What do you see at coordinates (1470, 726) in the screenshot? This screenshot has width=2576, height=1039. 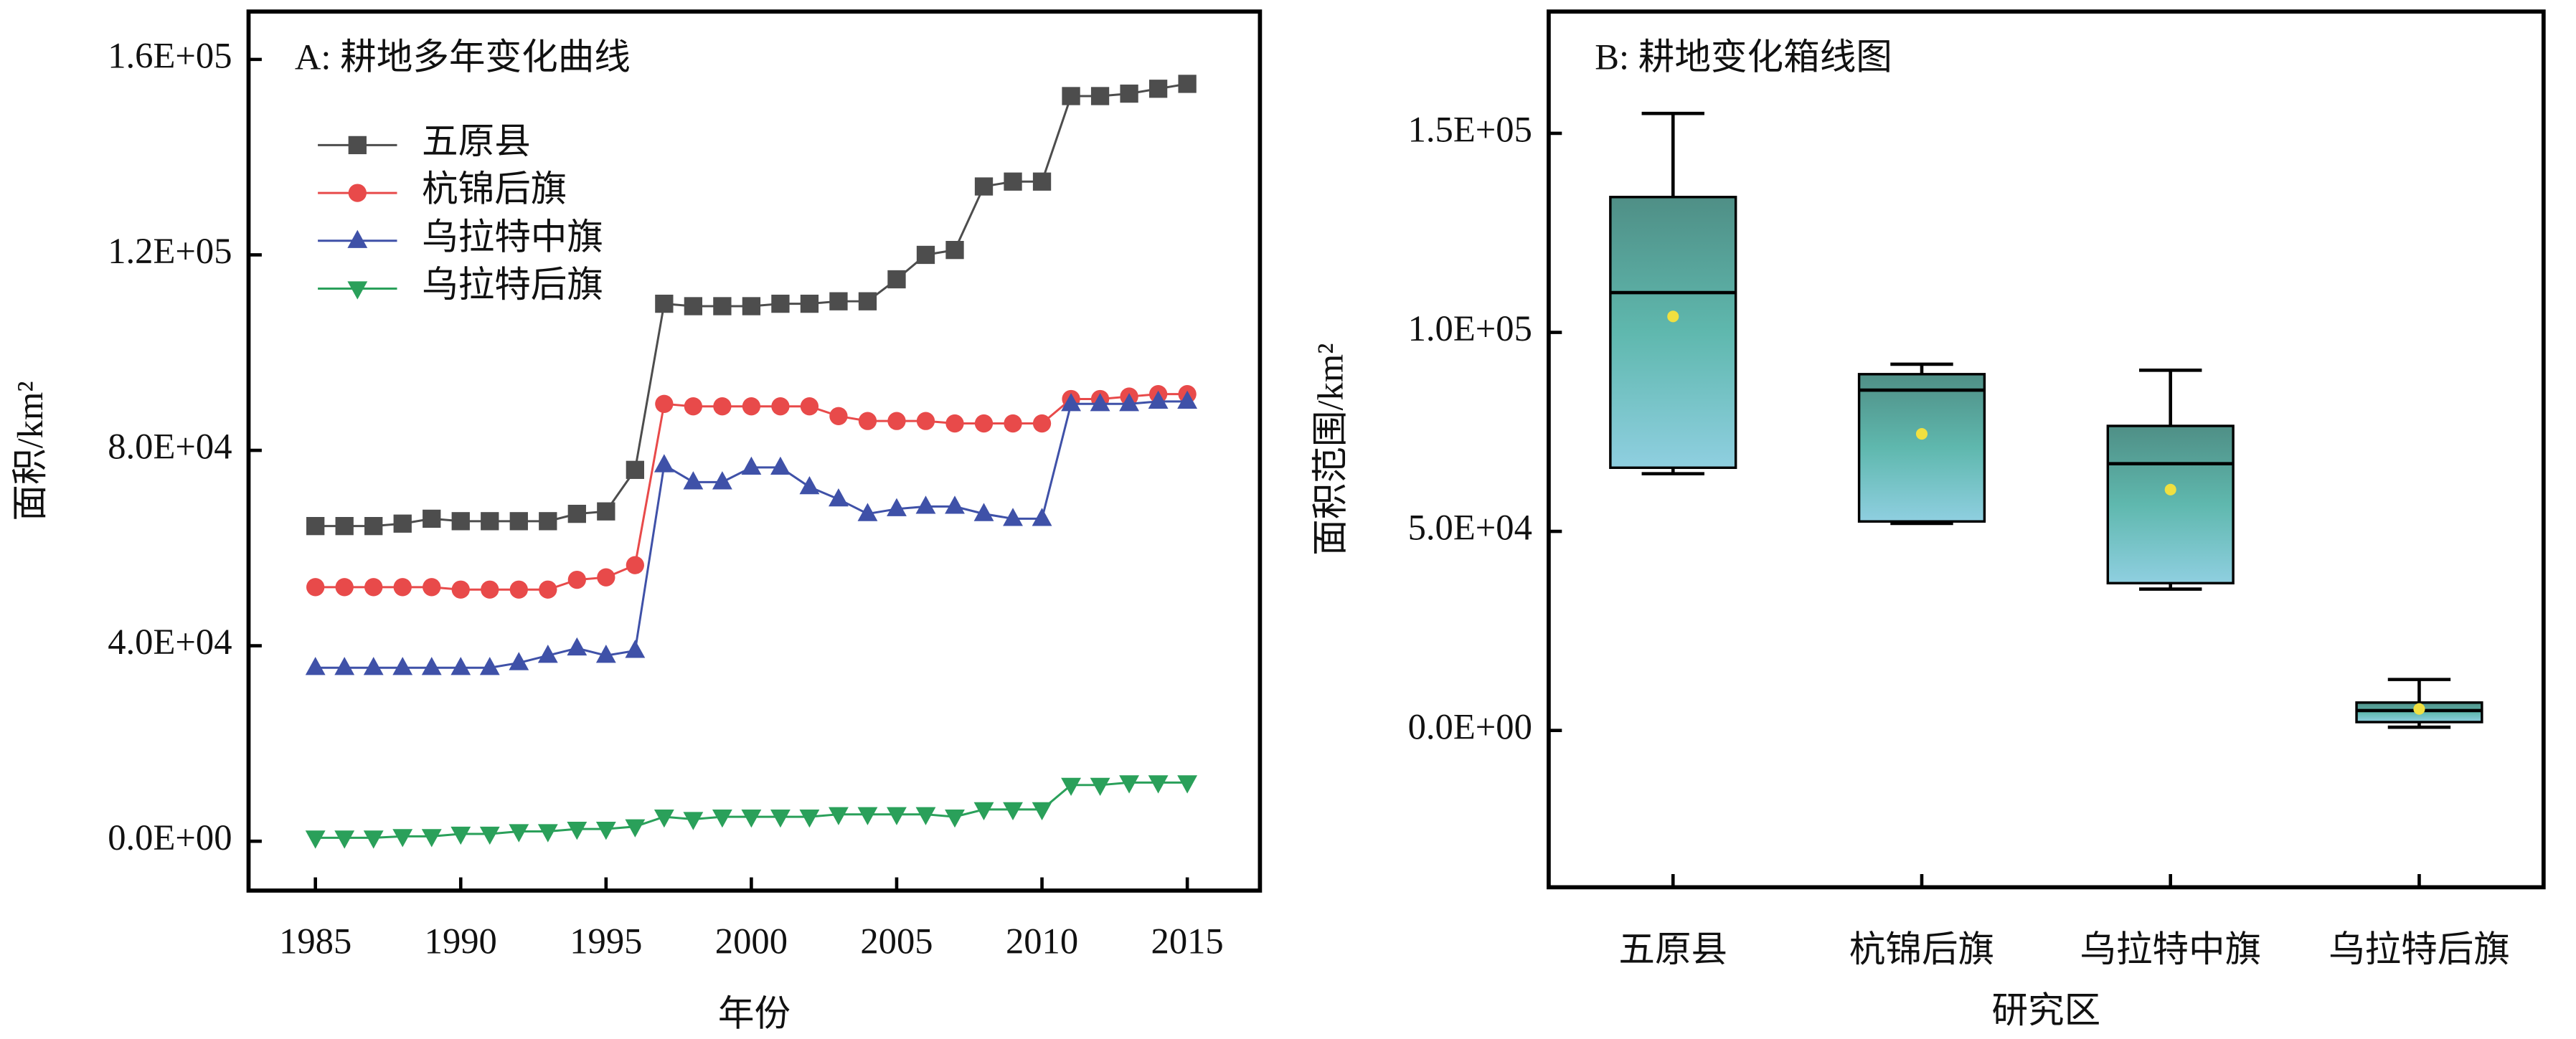 I see `y-tick-label: 0.0E+00` at bounding box center [1470, 726].